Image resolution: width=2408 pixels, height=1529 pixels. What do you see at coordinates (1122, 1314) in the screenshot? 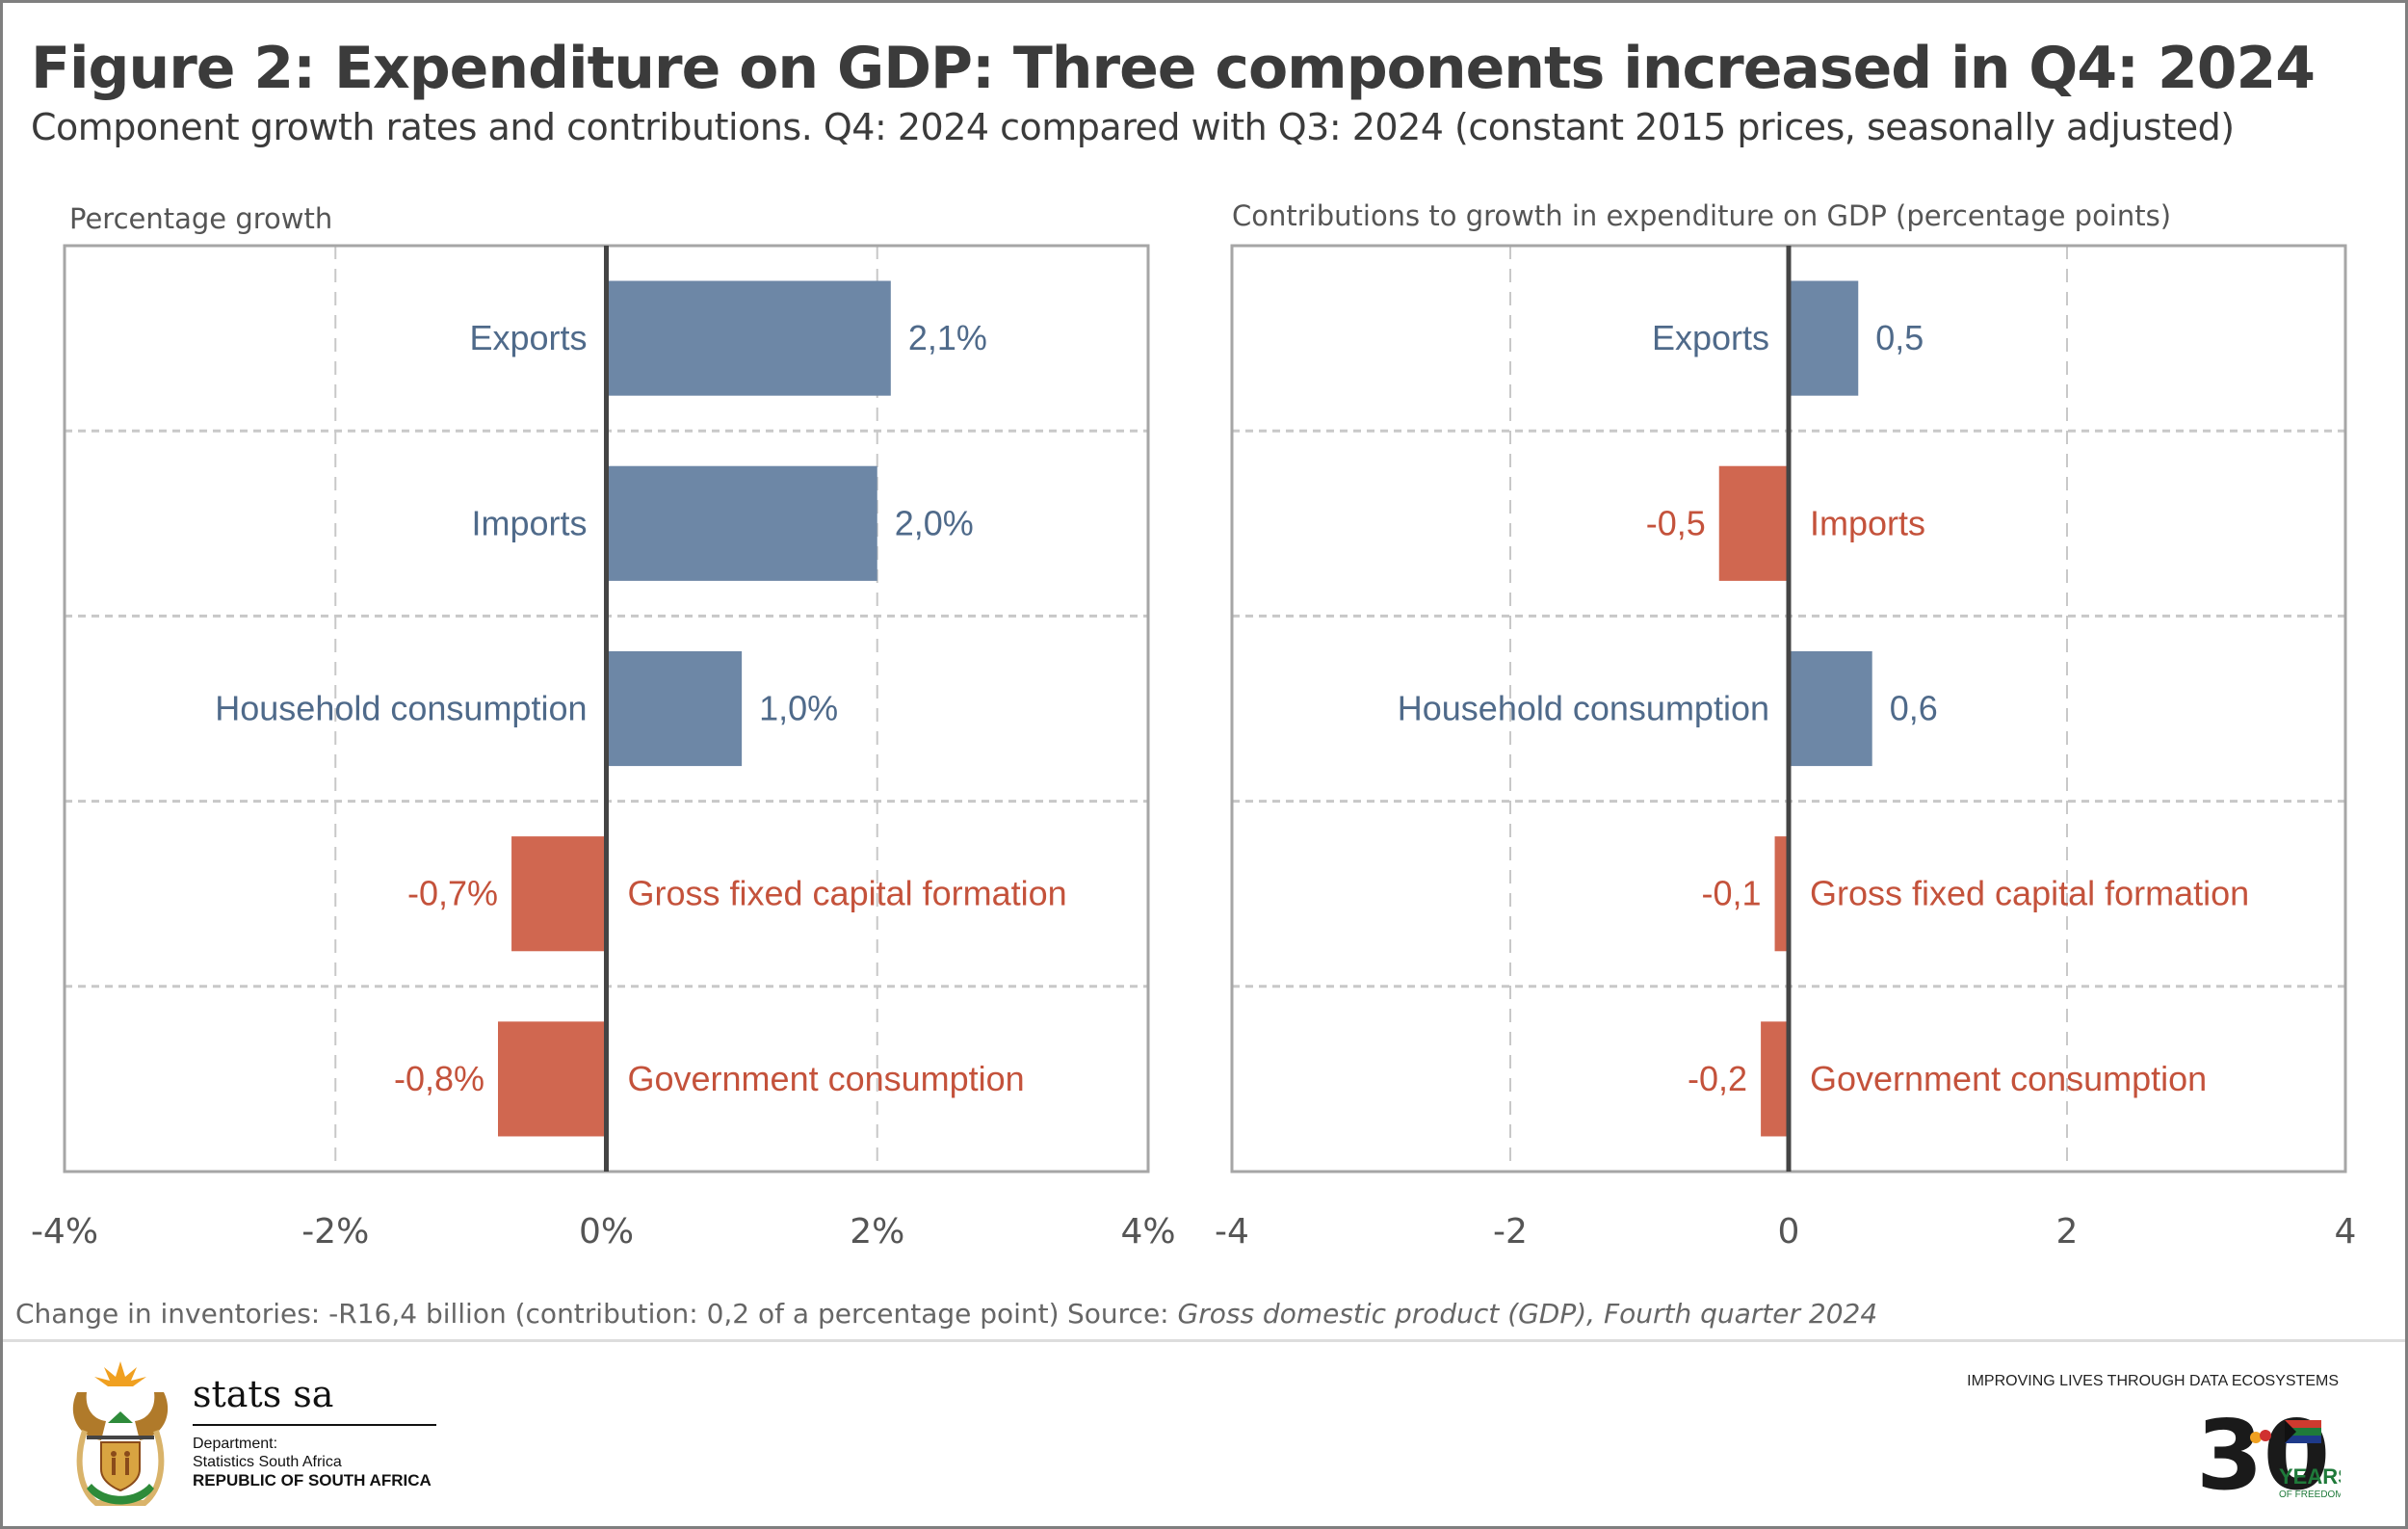
I see `source-prefix: Source:` at bounding box center [1122, 1314].